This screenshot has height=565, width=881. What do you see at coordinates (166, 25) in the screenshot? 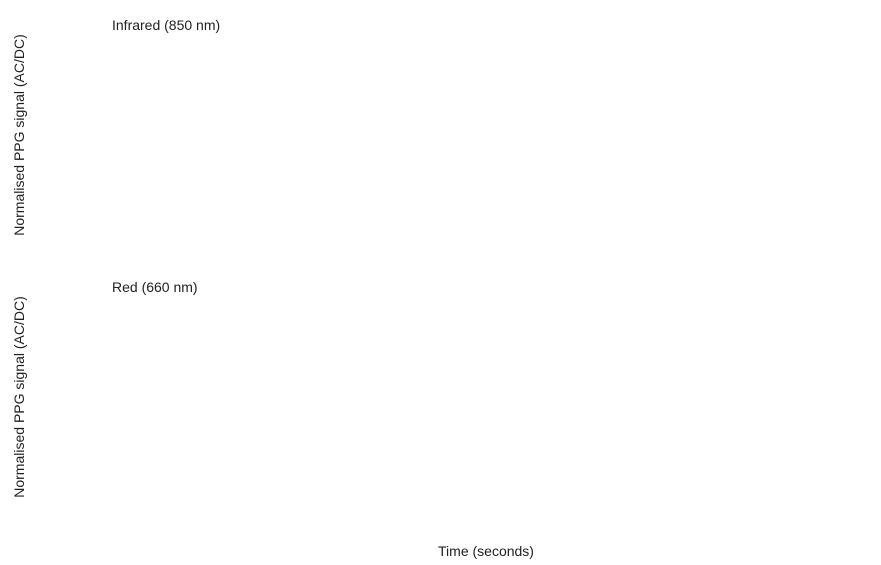
I see `panel-title-infrared: Infrared (850 nm)` at bounding box center [166, 25].